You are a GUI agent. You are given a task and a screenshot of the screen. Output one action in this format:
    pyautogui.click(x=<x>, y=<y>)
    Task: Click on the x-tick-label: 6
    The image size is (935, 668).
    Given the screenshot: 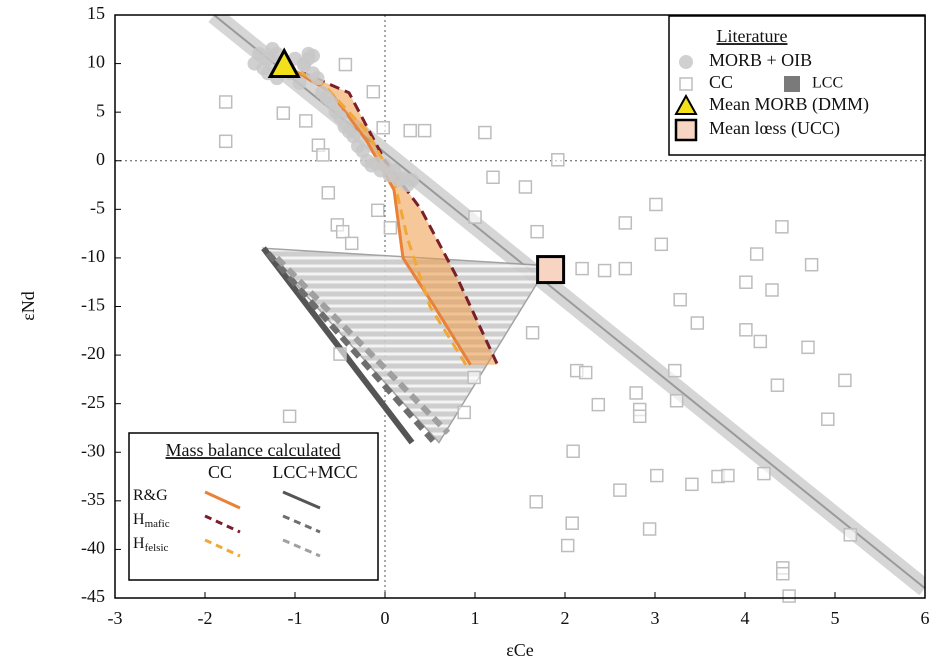 What is the action you would take?
    pyautogui.click(x=925, y=618)
    